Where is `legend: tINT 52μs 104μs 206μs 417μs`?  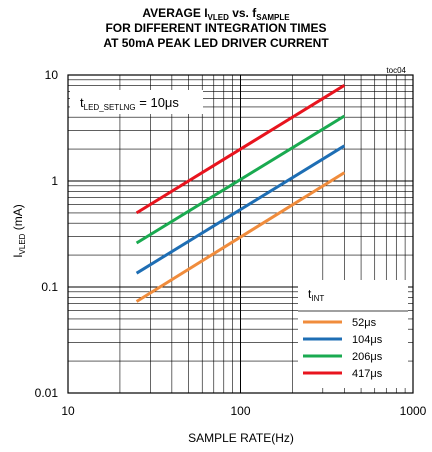
legend: tINT 52μs 104μs 206μs 417μs is located at coordinates (353, 334).